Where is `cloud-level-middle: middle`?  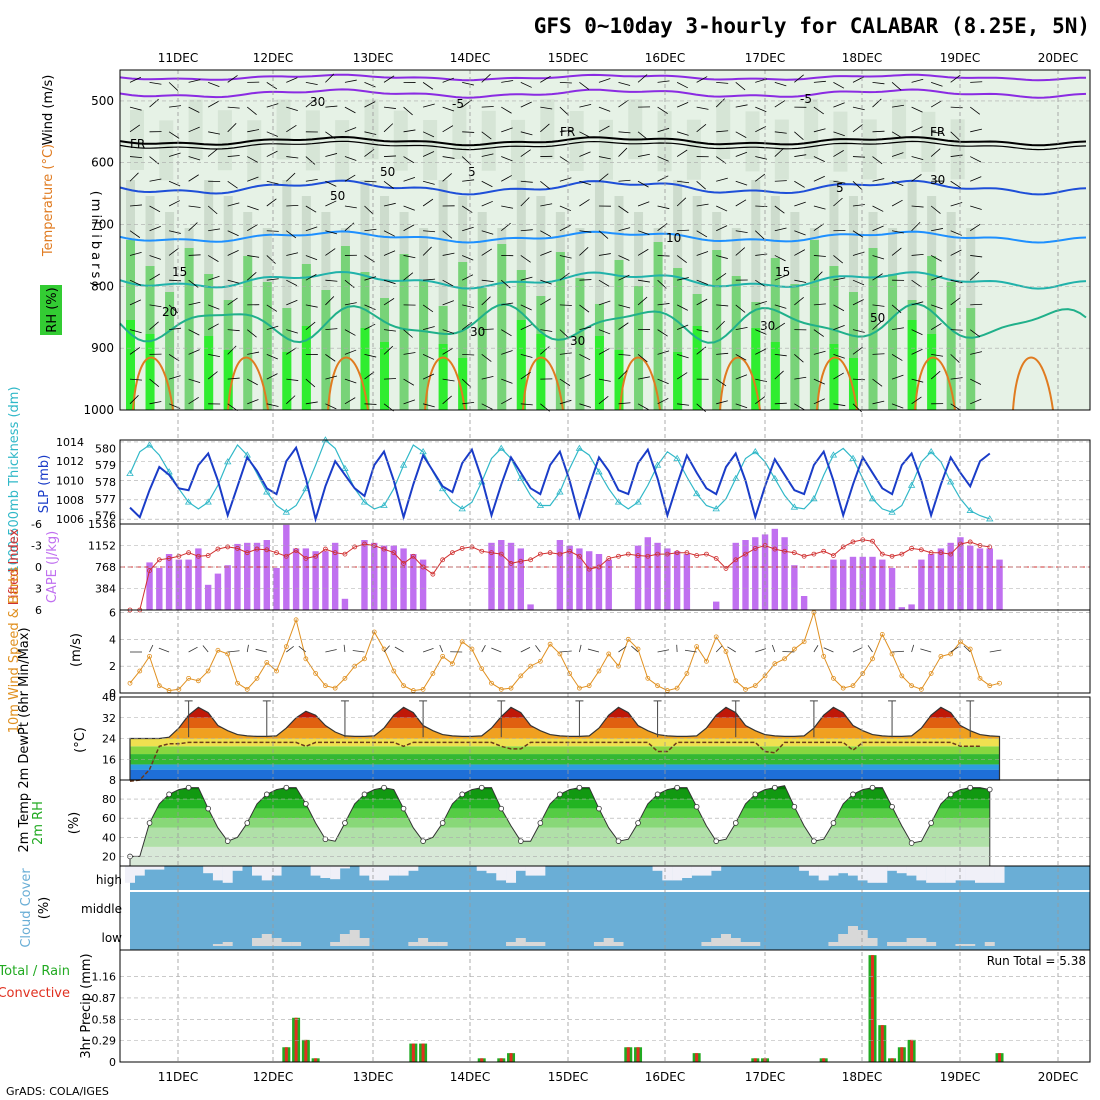 cloud-level-middle: middle is located at coordinates (101, 909).